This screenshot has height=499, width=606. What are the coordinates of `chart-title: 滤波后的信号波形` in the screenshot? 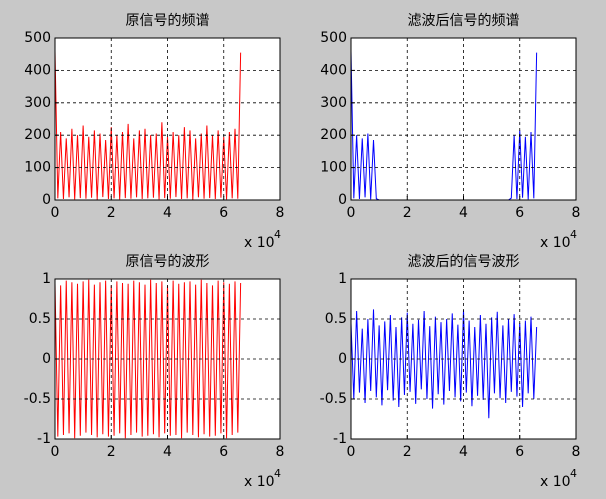 It's located at (464, 262).